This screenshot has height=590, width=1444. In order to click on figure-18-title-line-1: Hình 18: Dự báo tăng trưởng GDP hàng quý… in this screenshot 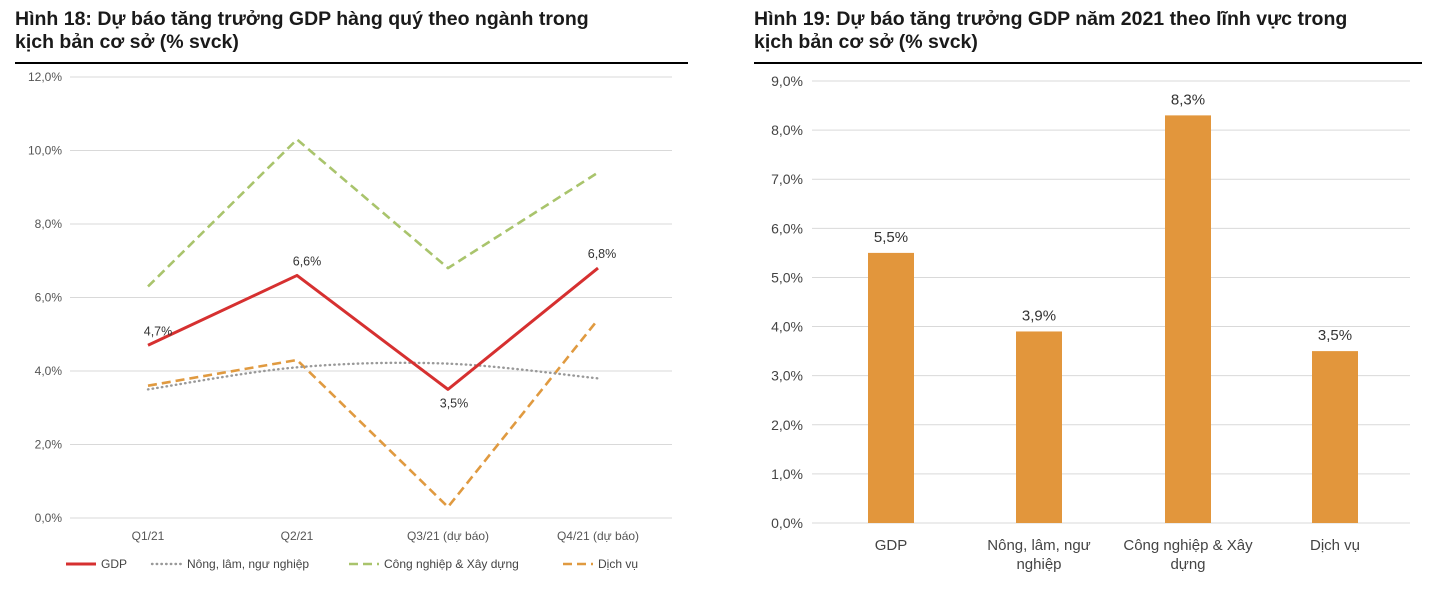, I will do `click(302, 19)`.